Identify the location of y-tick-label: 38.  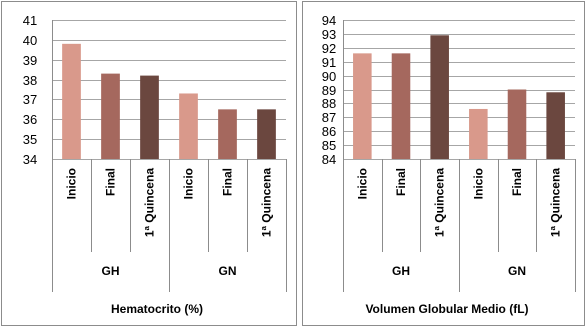
(30, 80).